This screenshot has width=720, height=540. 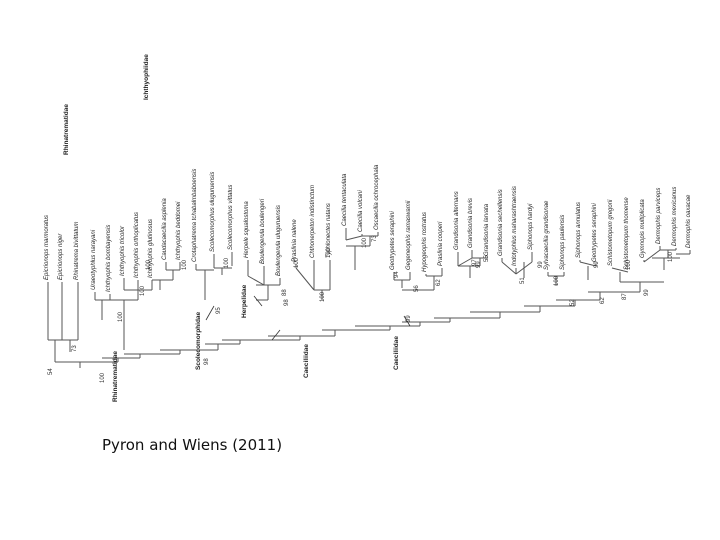 What do you see at coordinates (471, 223) in the screenshot?
I see `taxon-label: Grandisonia brevis` at bounding box center [471, 223].